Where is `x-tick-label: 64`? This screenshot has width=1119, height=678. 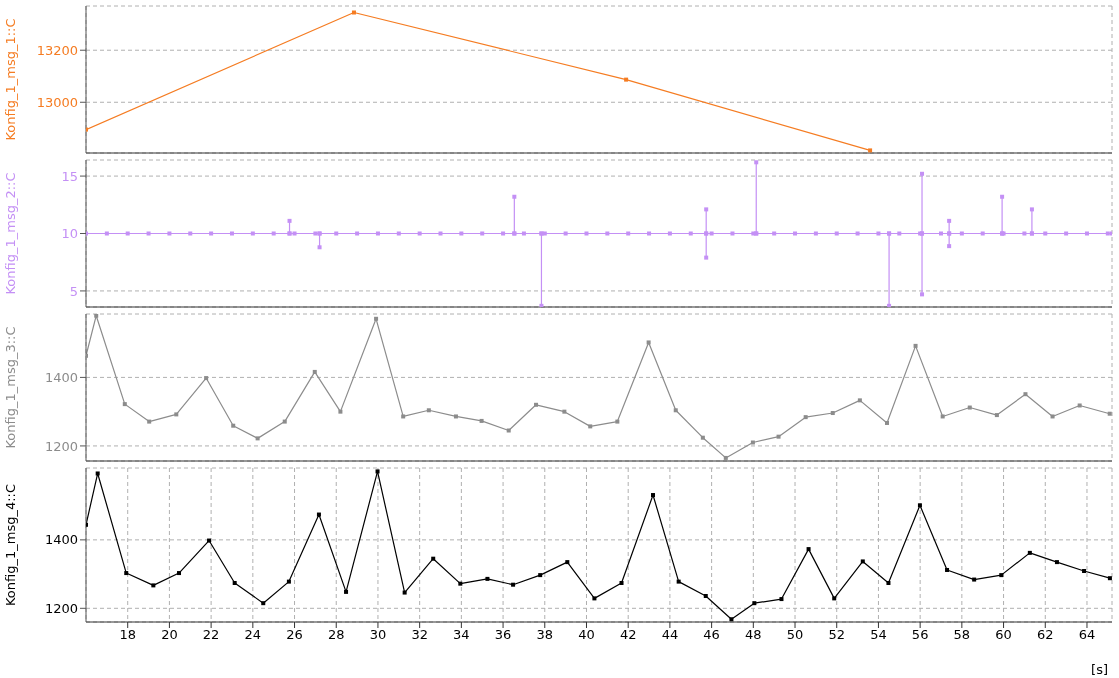
x-tick-label: 64 is located at coordinates (1087, 635).